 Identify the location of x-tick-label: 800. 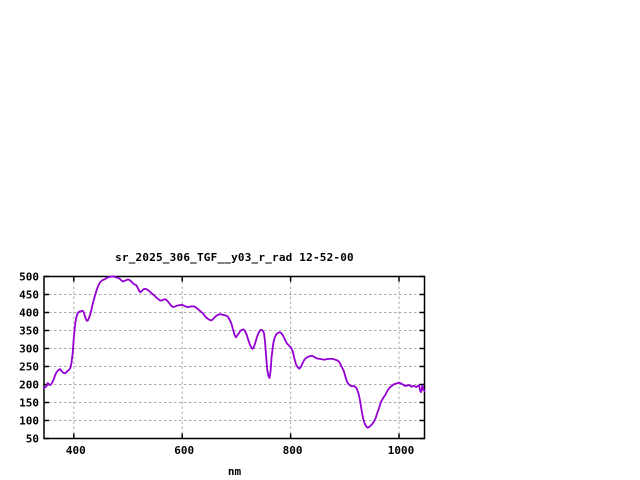
(293, 450).